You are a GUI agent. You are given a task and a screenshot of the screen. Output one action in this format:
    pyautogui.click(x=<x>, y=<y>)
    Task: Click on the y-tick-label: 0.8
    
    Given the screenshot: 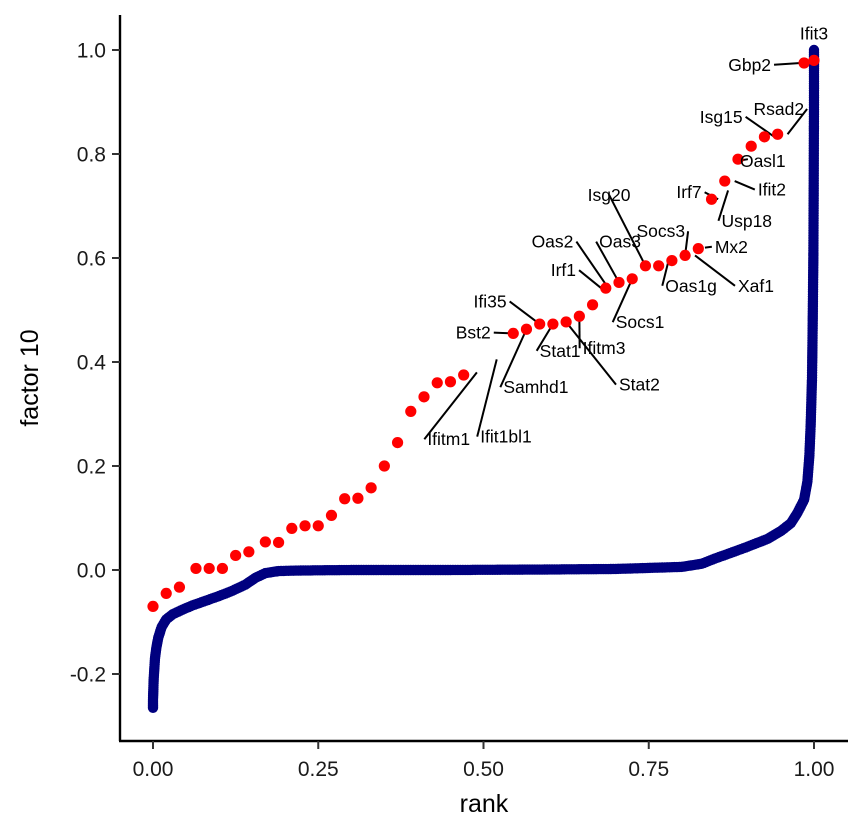 What is the action you would take?
    pyautogui.click(x=91, y=155)
    